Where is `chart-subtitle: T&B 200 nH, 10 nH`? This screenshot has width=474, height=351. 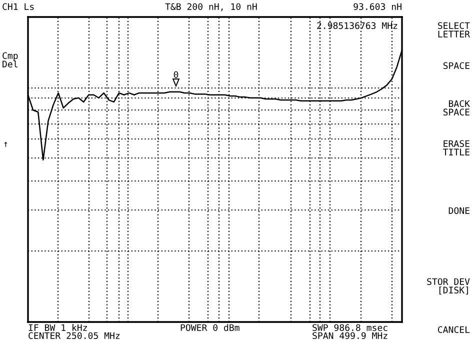 chart-subtitle: T&B 200 nH, 10 nH is located at coordinates (211, 7).